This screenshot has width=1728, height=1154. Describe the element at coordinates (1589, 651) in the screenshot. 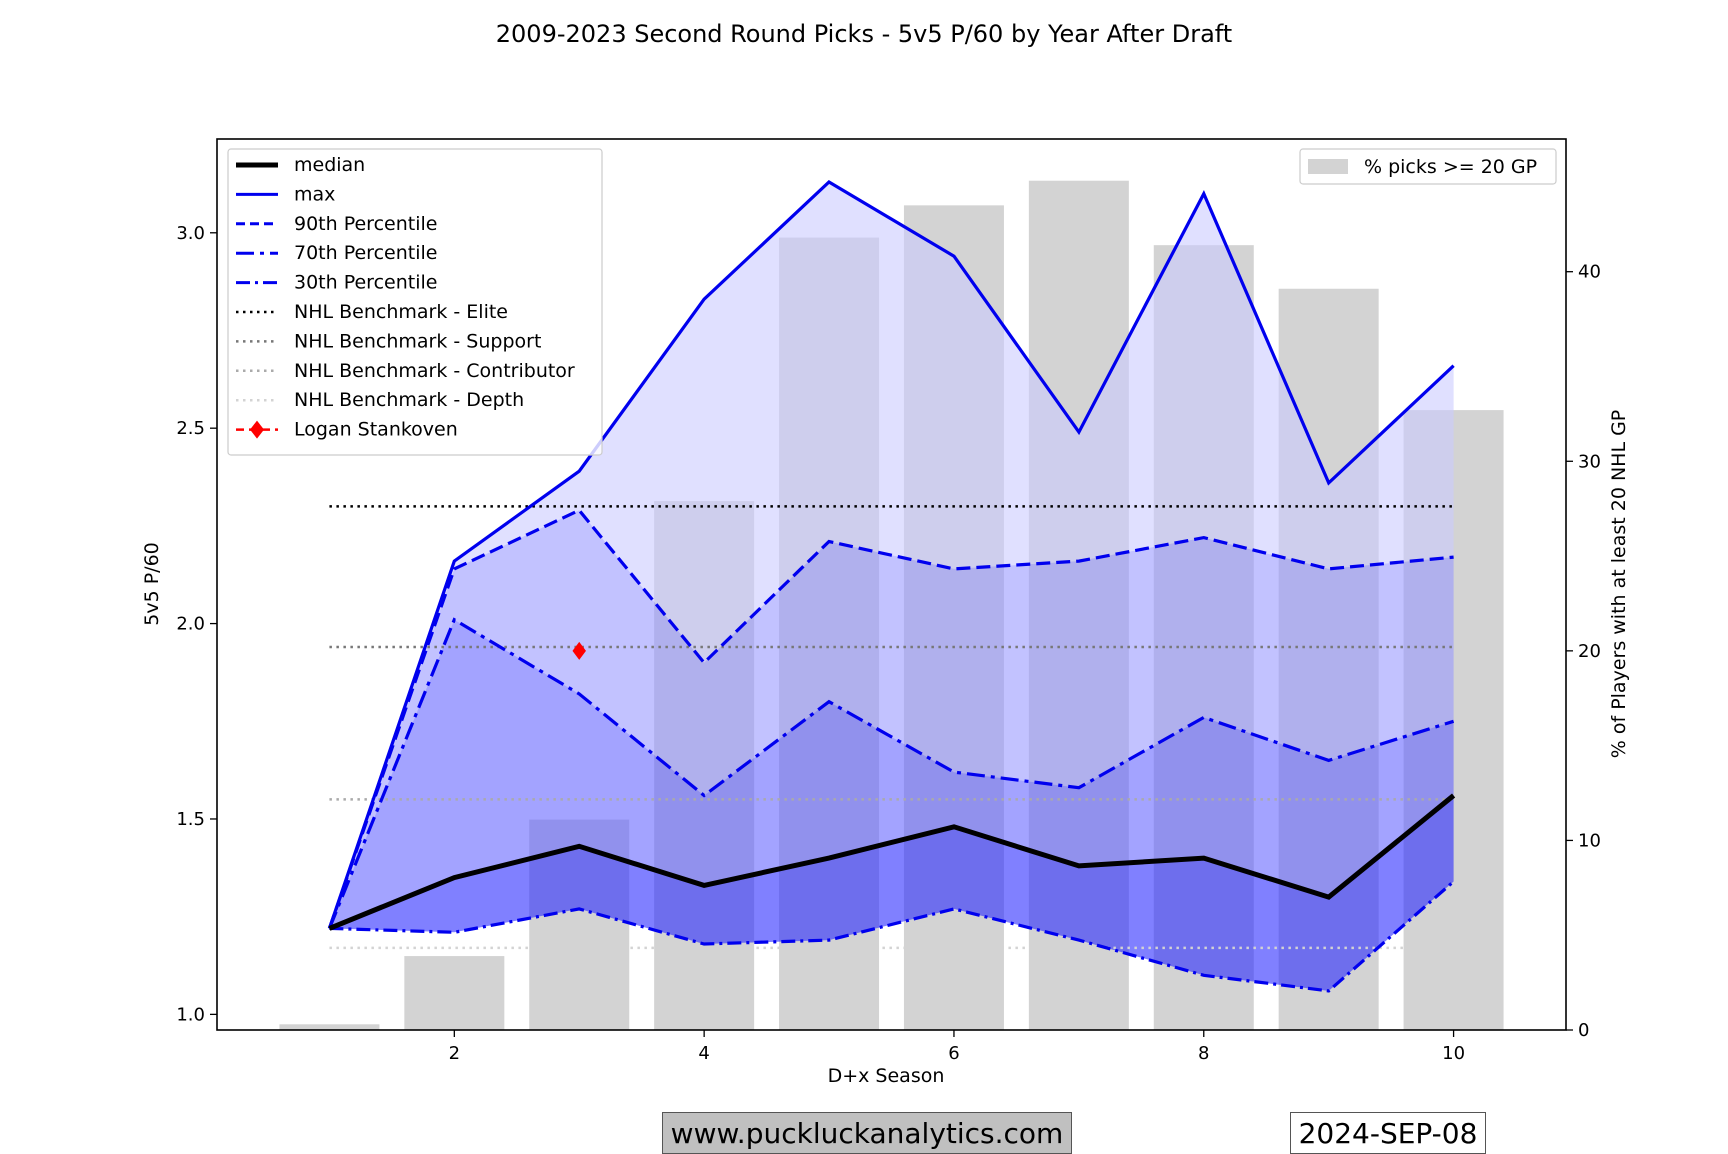

I see `y2-tick-label-20: 20` at that location.